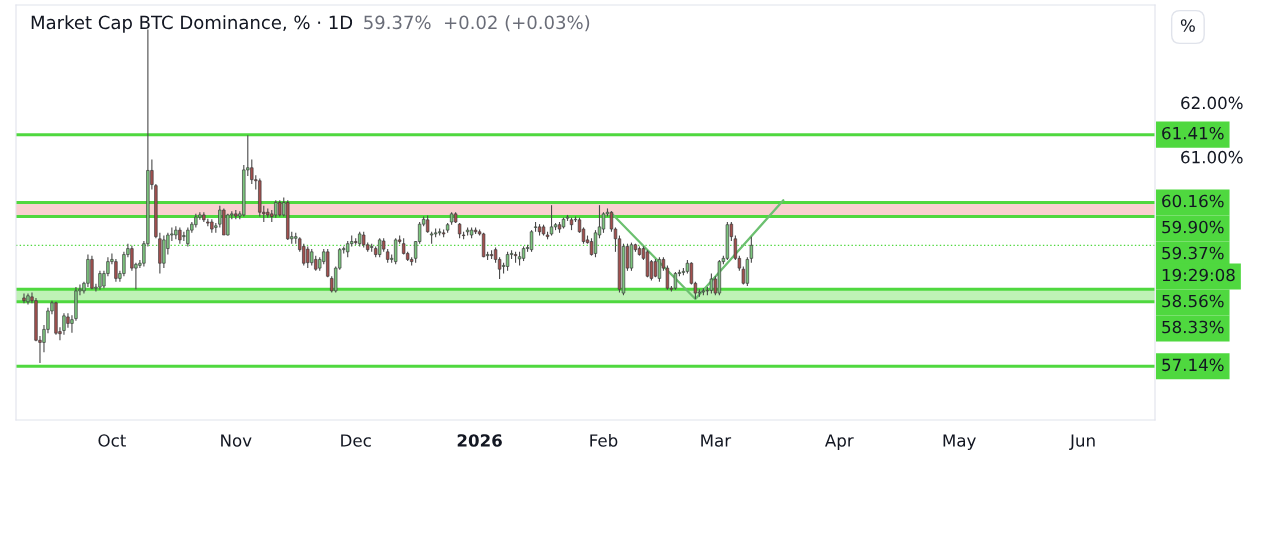 The image size is (1280, 557). Describe the element at coordinates (1198, 275) in the screenshot. I see `text: 19:29:08` at that location.